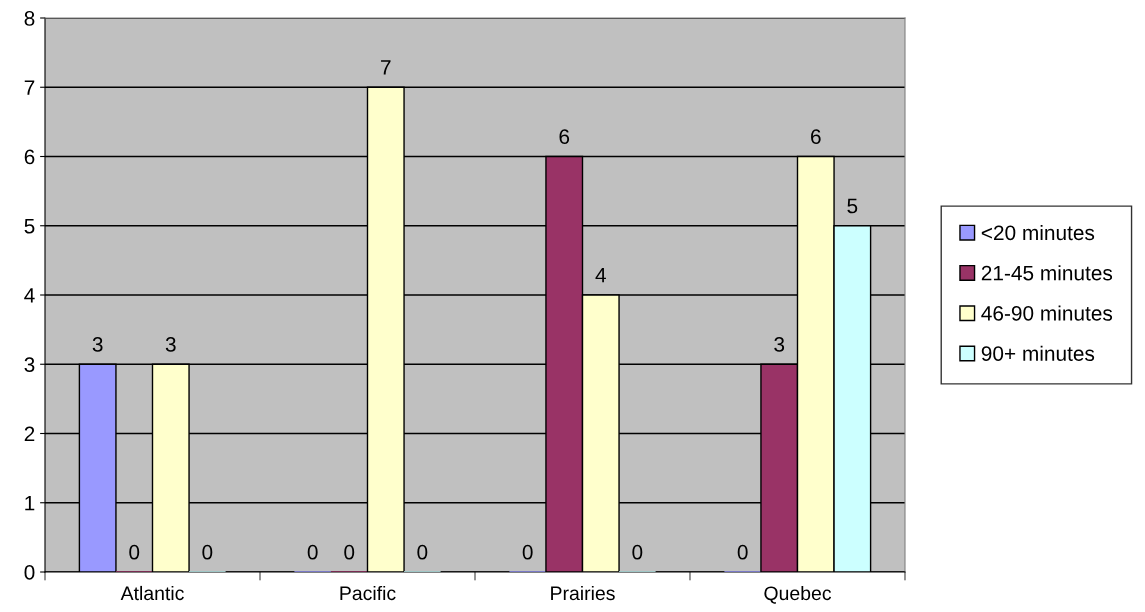 The image size is (1145, 612). I want to click on y-tick-label: 6, so click(29, 157).